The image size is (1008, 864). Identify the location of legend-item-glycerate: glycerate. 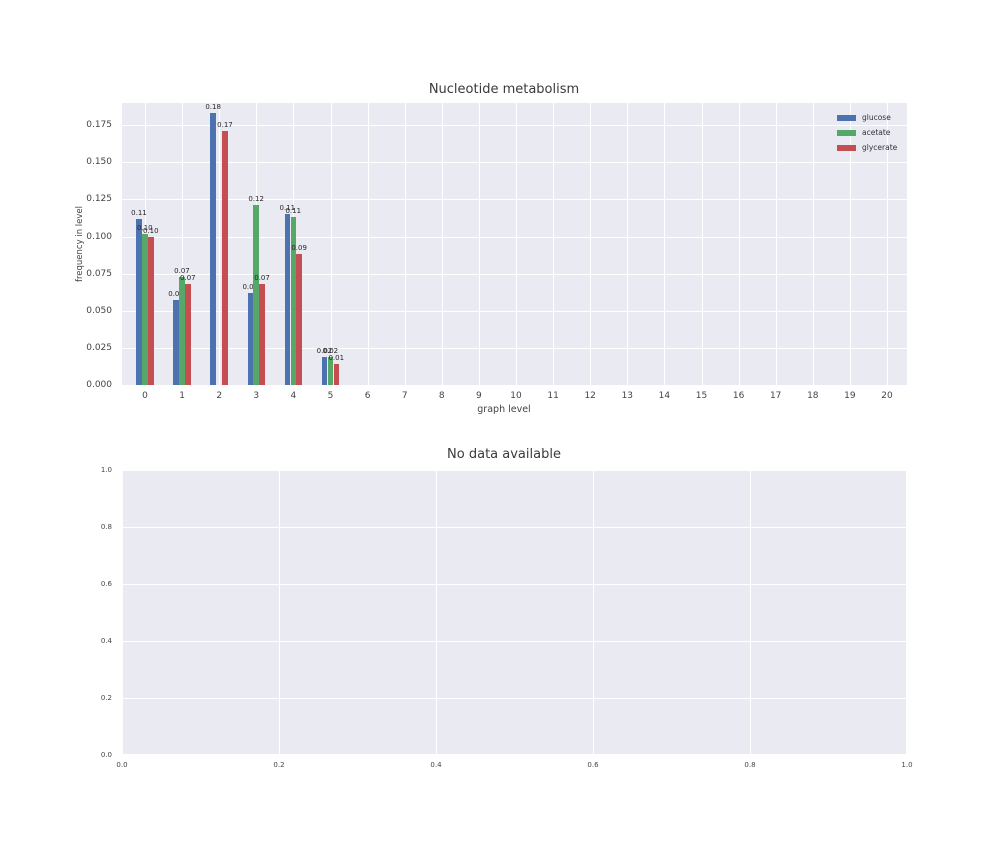
(870, 147).